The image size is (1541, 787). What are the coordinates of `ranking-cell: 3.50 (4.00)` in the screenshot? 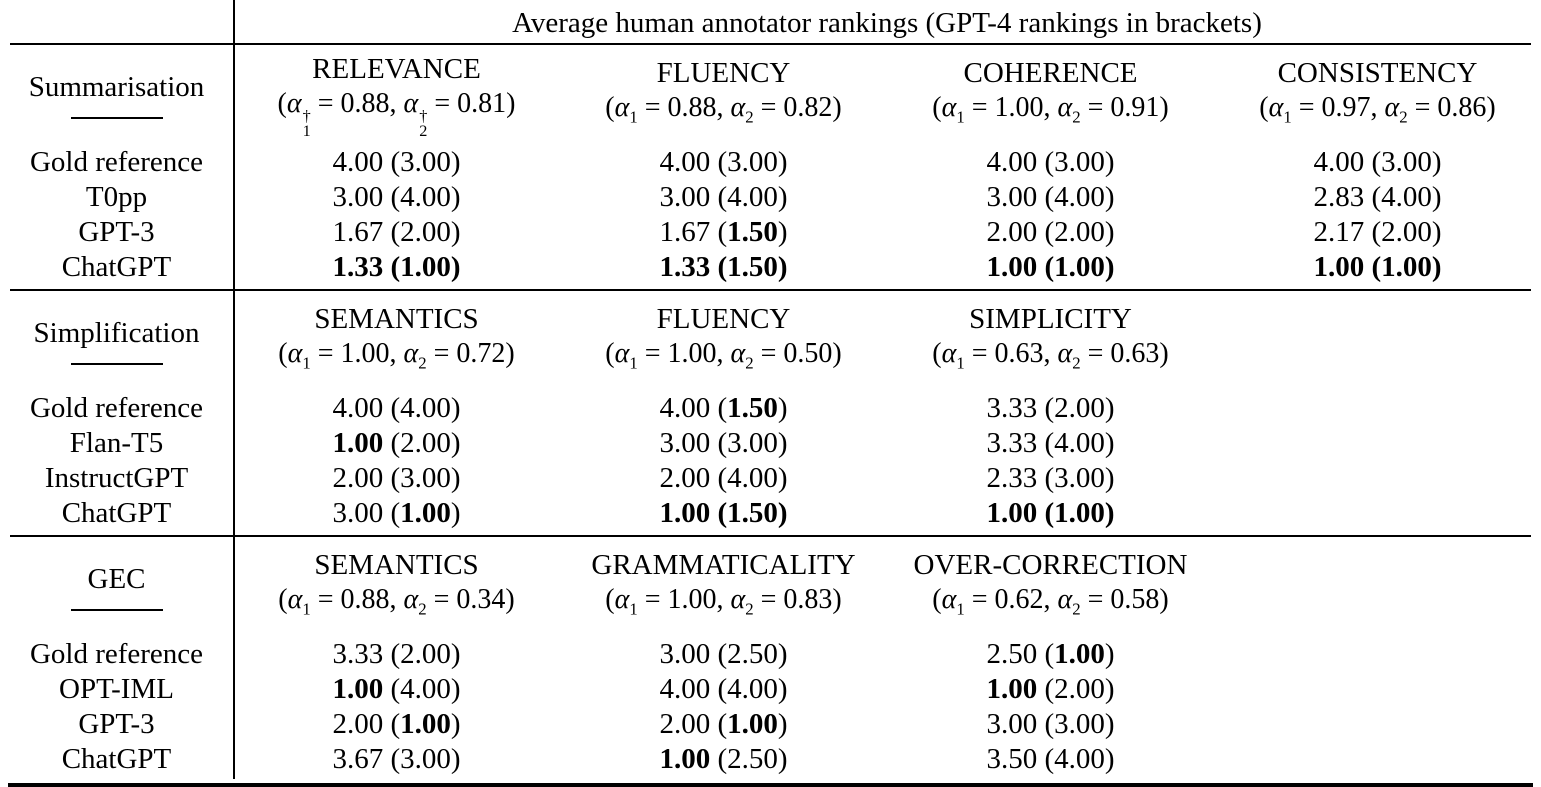 It's located at (1050, 759).